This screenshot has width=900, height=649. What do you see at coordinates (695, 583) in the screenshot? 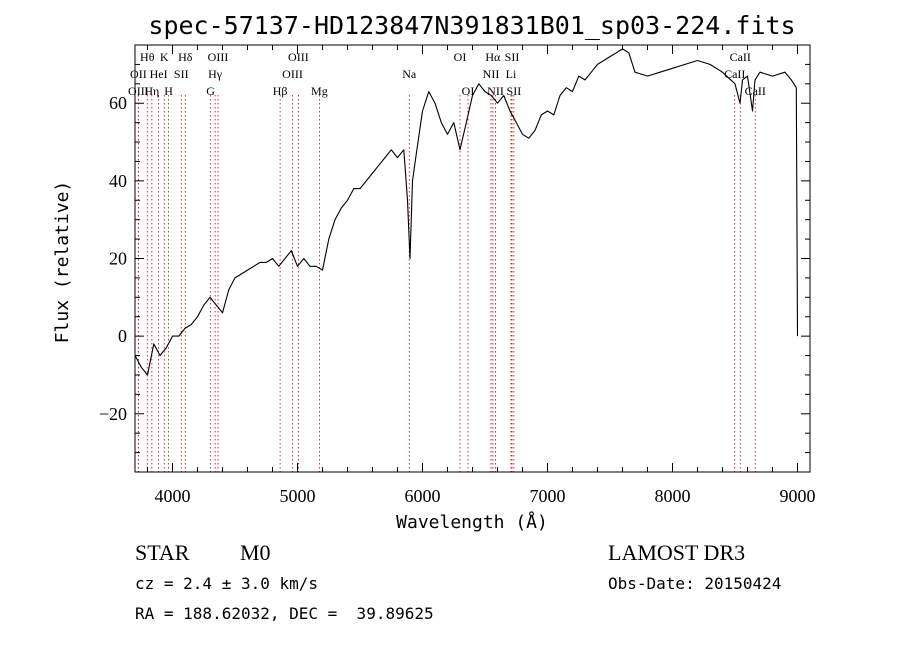
I see `obs-date: Obs-Date: 20150424` at bounding box center [695, 583].